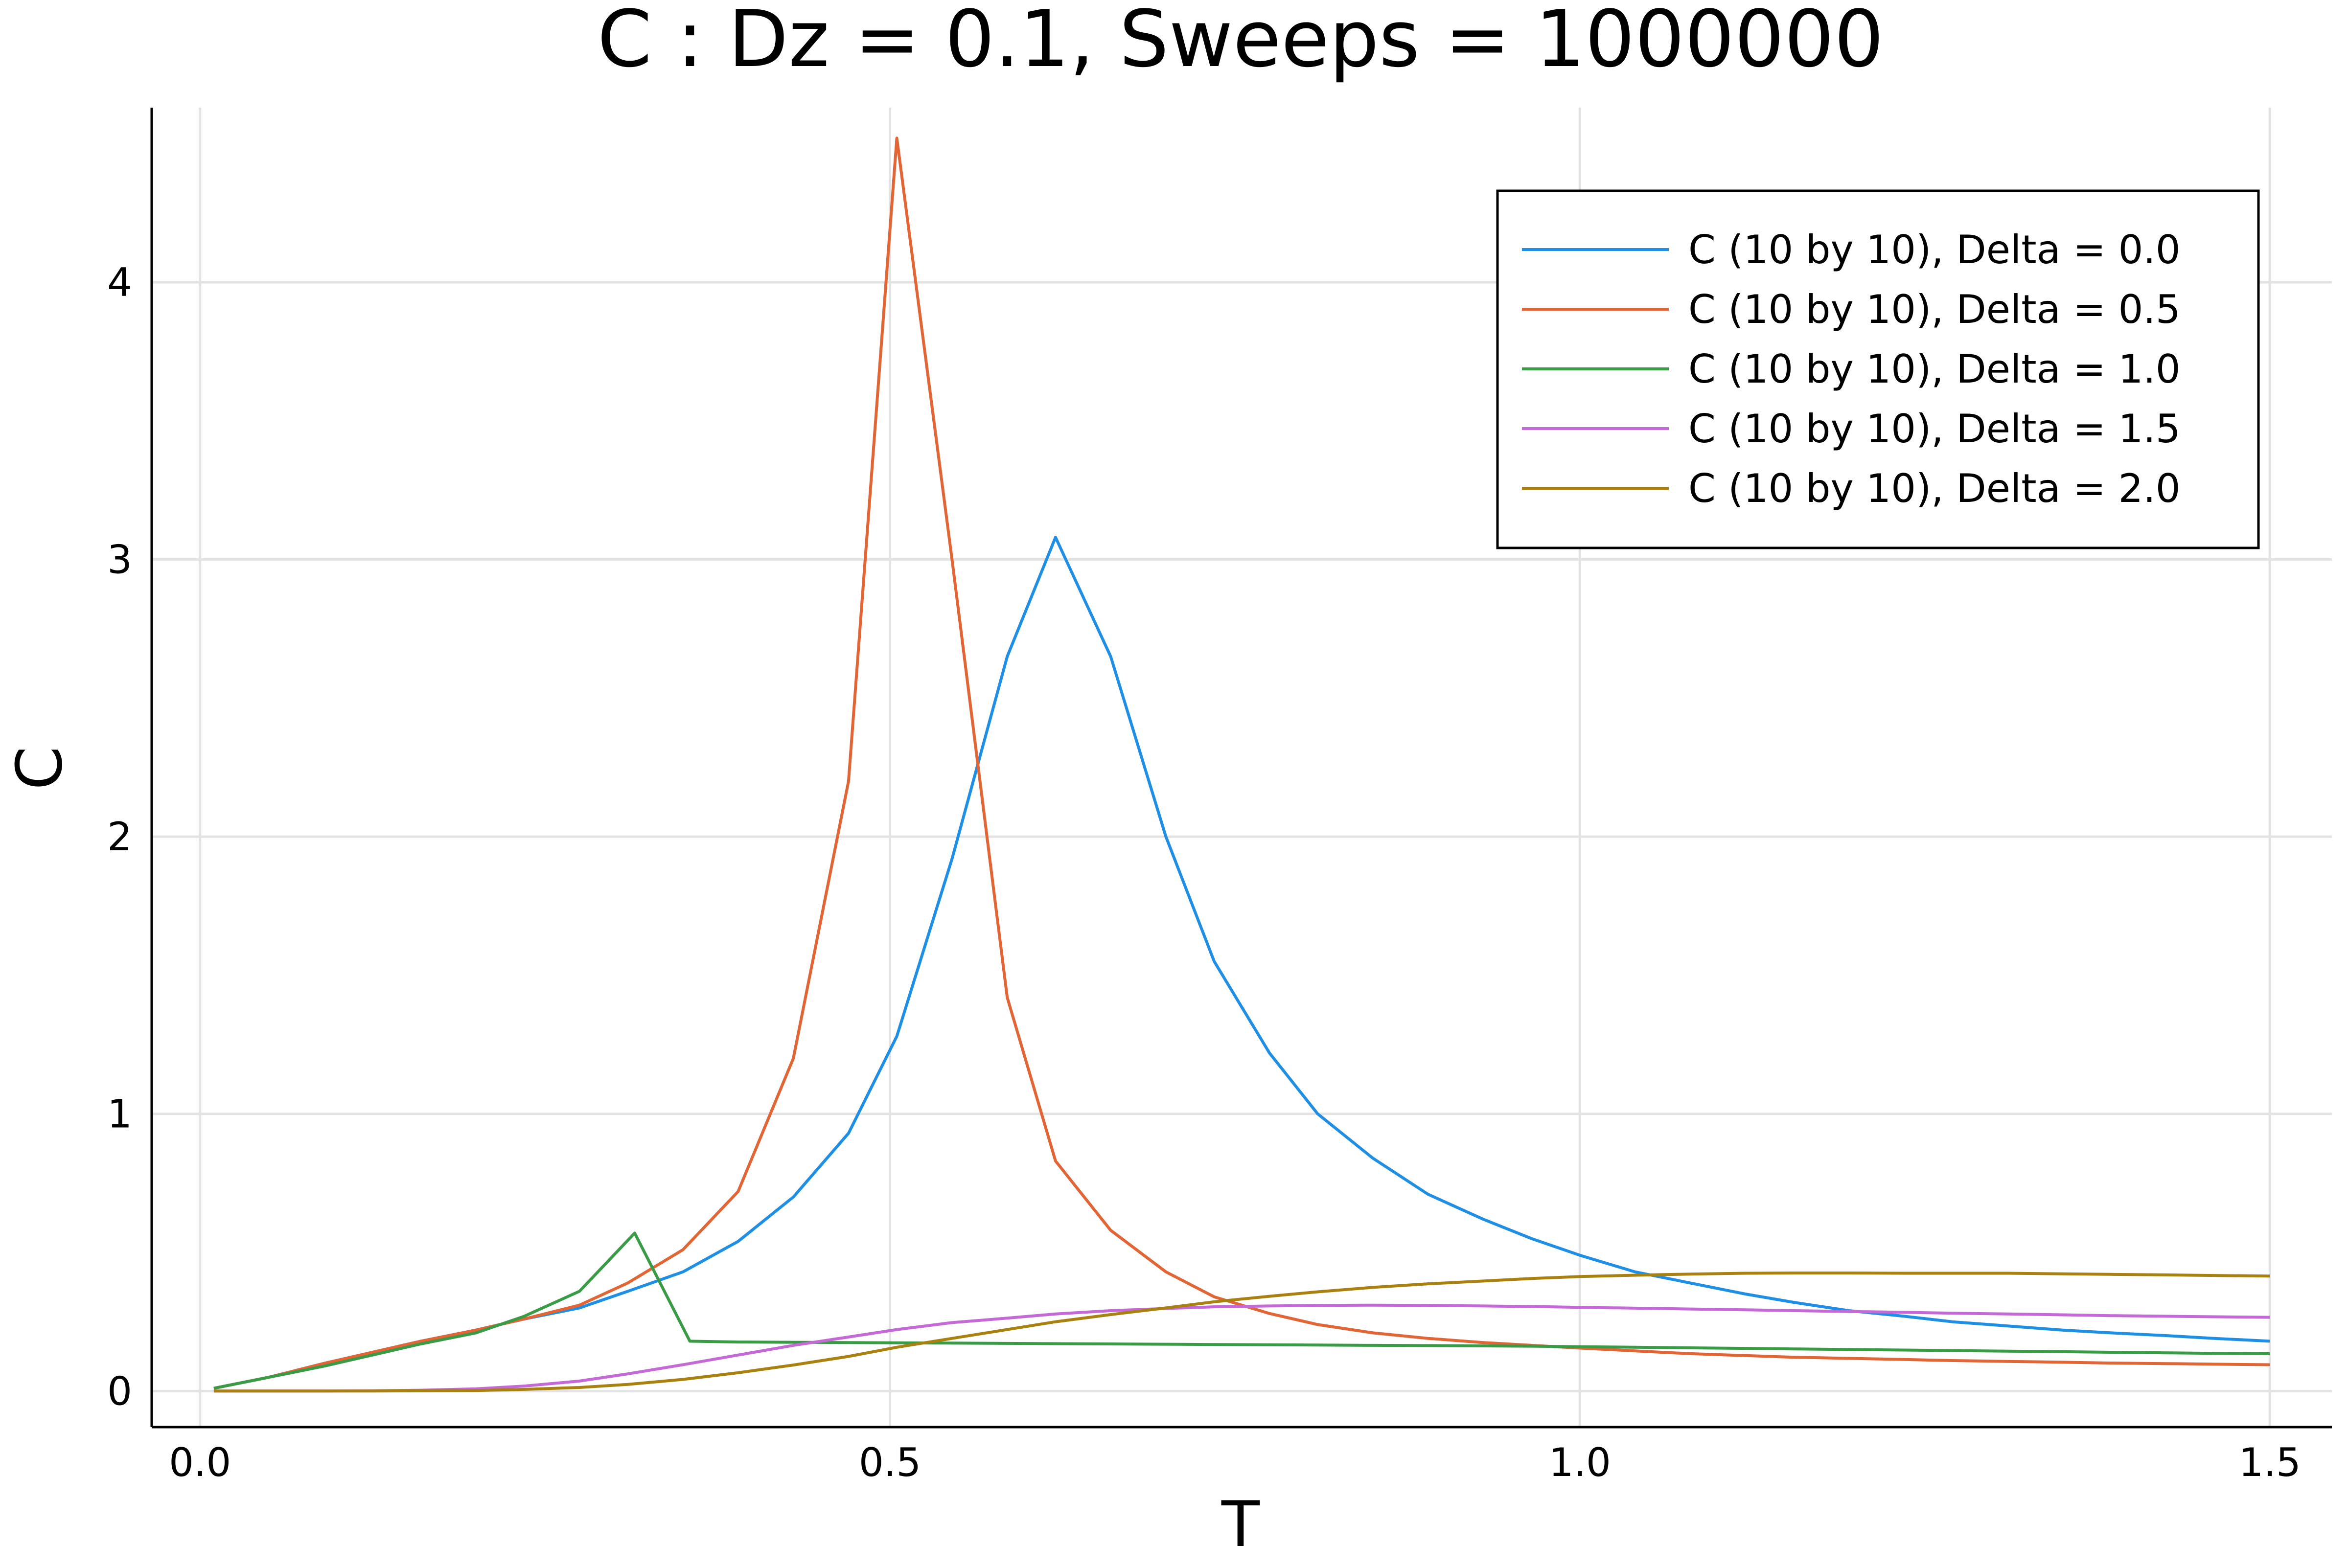  I want to click on y-tick-label: 2, so click(119, 837).